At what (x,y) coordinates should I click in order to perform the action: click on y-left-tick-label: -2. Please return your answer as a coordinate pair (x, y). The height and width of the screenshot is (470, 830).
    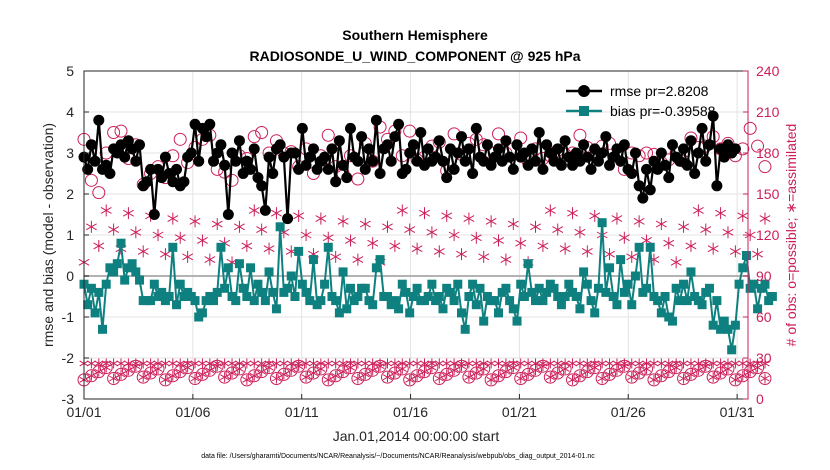
    Looking at the image, I should click on (68, 358).